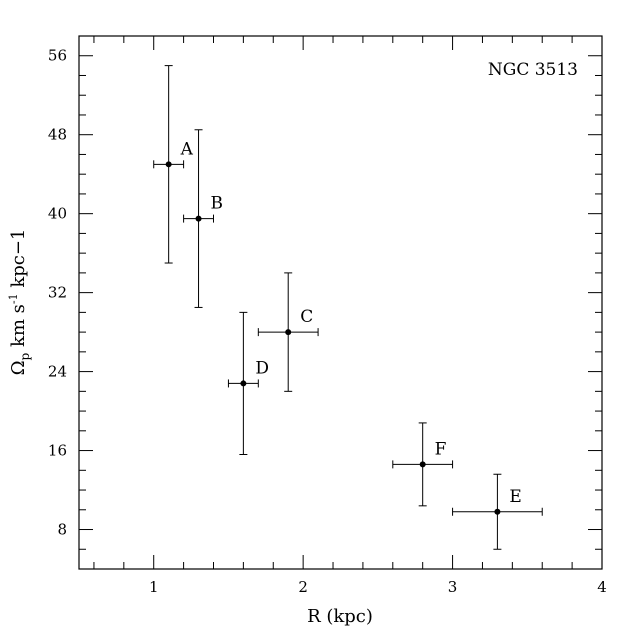 Image resolution: width=638 pixels, height=638 pixels. Describe the element at coordinates (378, 587) in the screenshot. I see `x-tick-labels: 1 2 3 4` at that location.